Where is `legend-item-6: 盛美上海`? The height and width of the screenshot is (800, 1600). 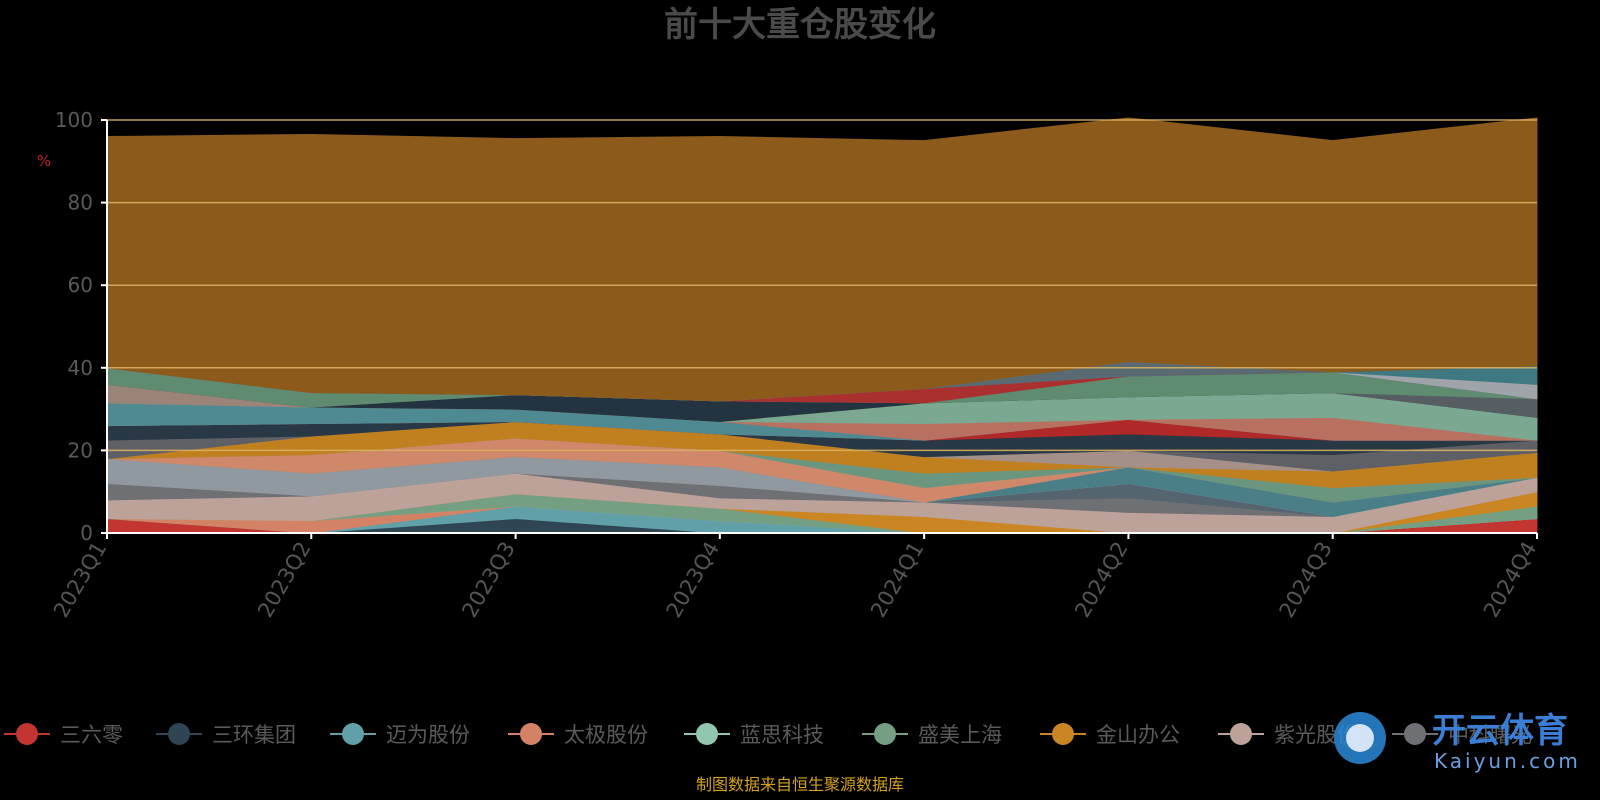
legend-item-6: 盛美上海 is located at coordinates (932, 735).